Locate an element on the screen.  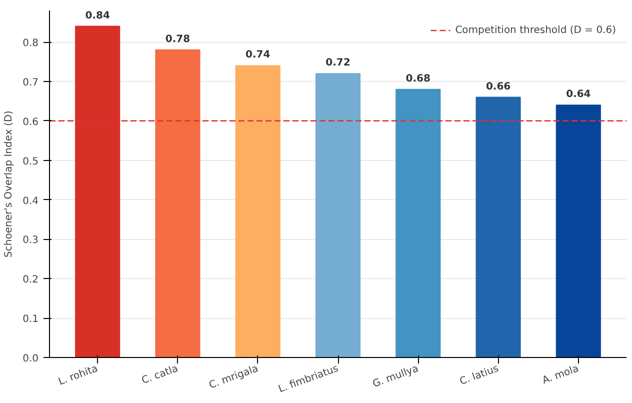
y-tick-label: 0.5 is located at coordinates (30, 162).